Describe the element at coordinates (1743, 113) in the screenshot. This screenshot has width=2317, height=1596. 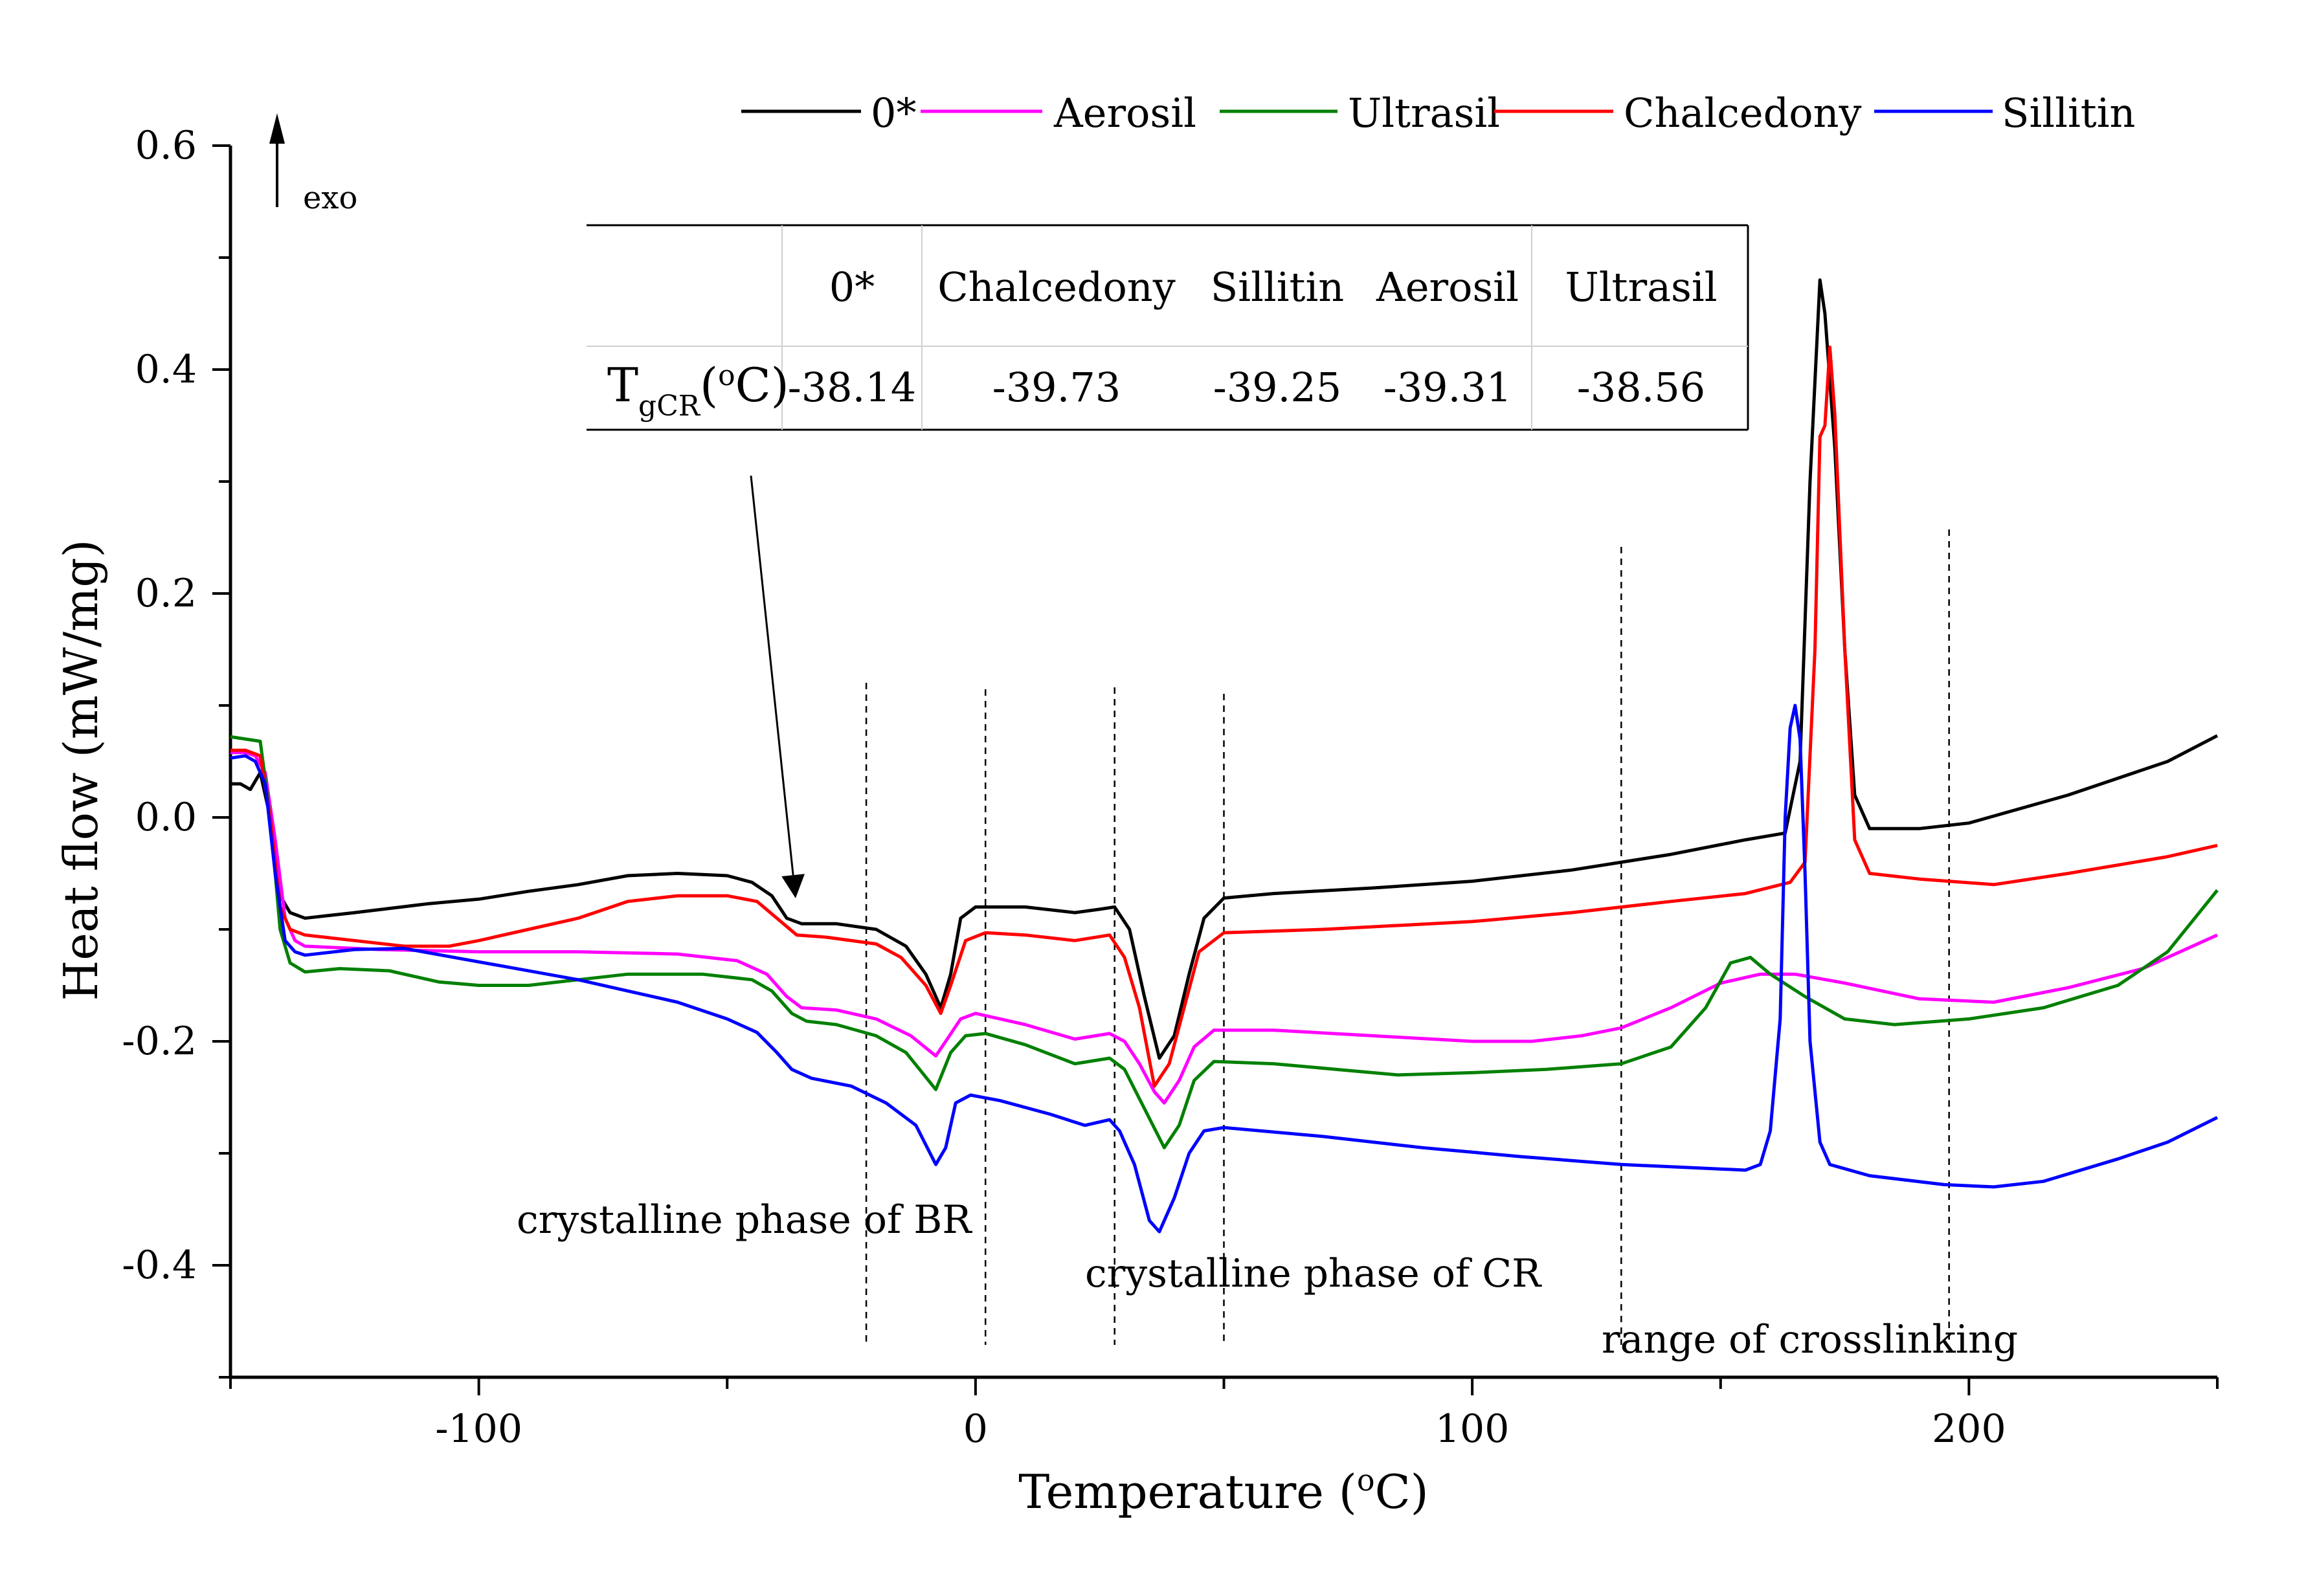
I see `legend-label-chalcedony: Chalcedony` at that location.